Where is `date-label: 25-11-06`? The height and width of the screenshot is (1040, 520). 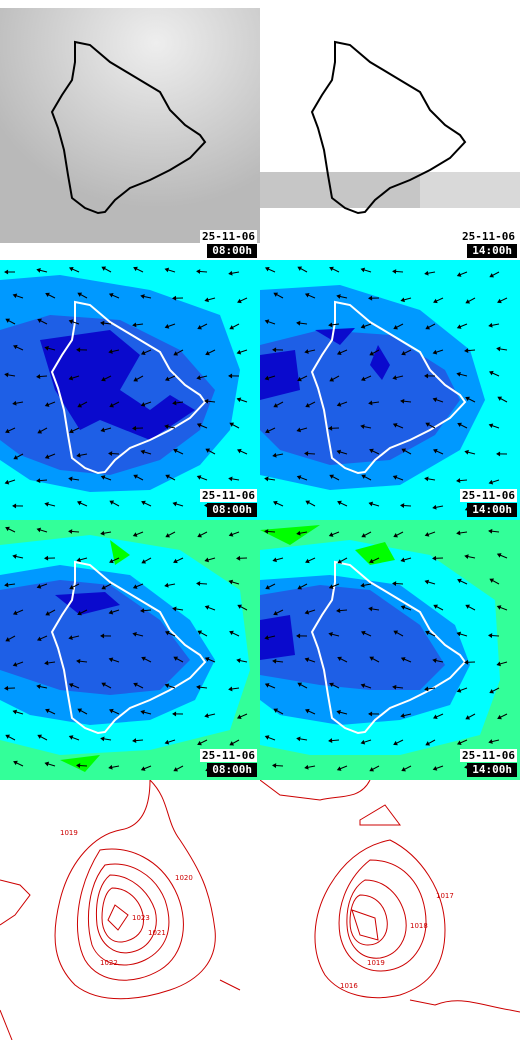 date-label: 25-11-06 is located at coordinates (228, 236).